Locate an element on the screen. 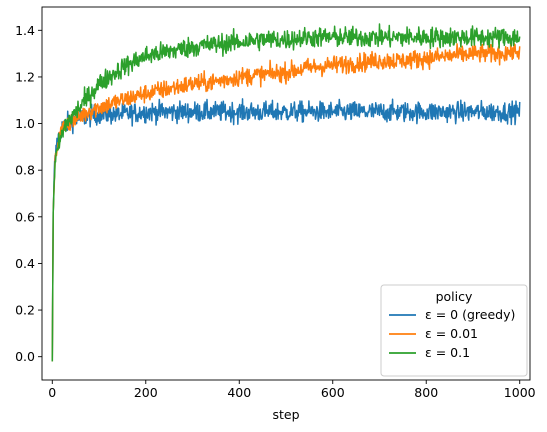 The height and width of the screenshot is (432, 547). y-tick-label: 0.8 is located at coordinates (25, 170).